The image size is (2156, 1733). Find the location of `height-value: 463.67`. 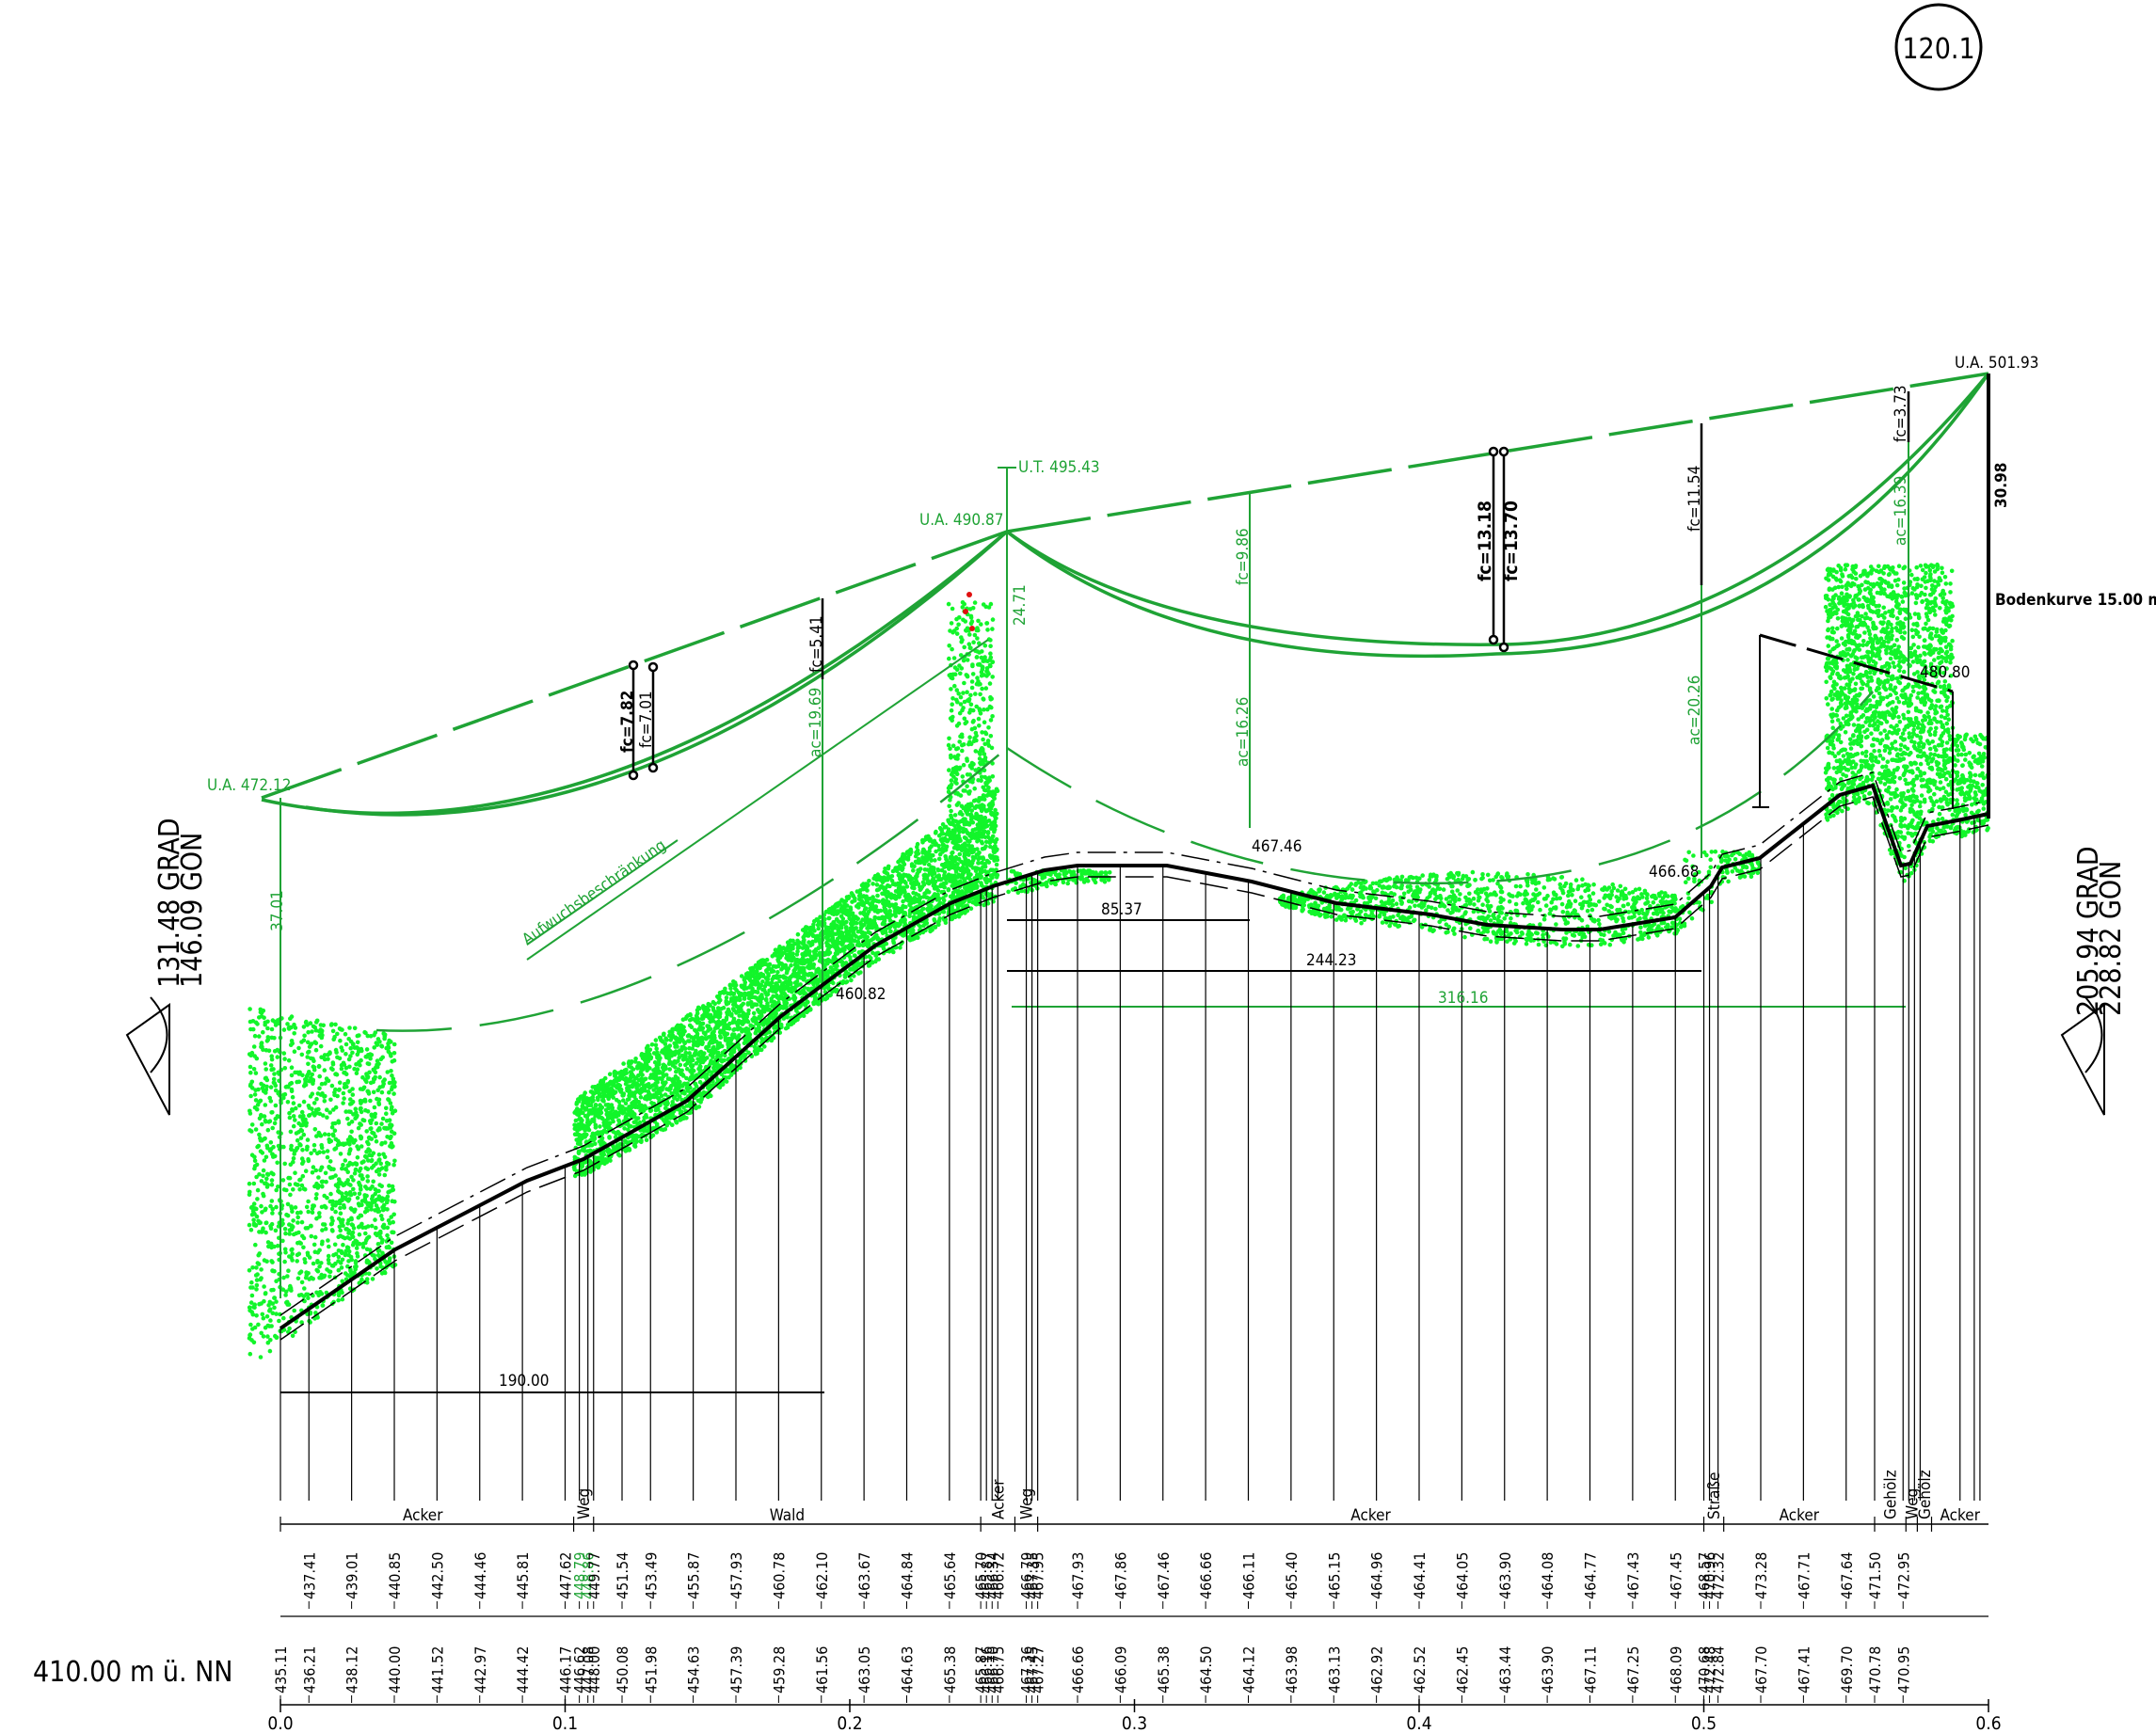

height-value: 463.67 is located at coordinates (864, 1575).